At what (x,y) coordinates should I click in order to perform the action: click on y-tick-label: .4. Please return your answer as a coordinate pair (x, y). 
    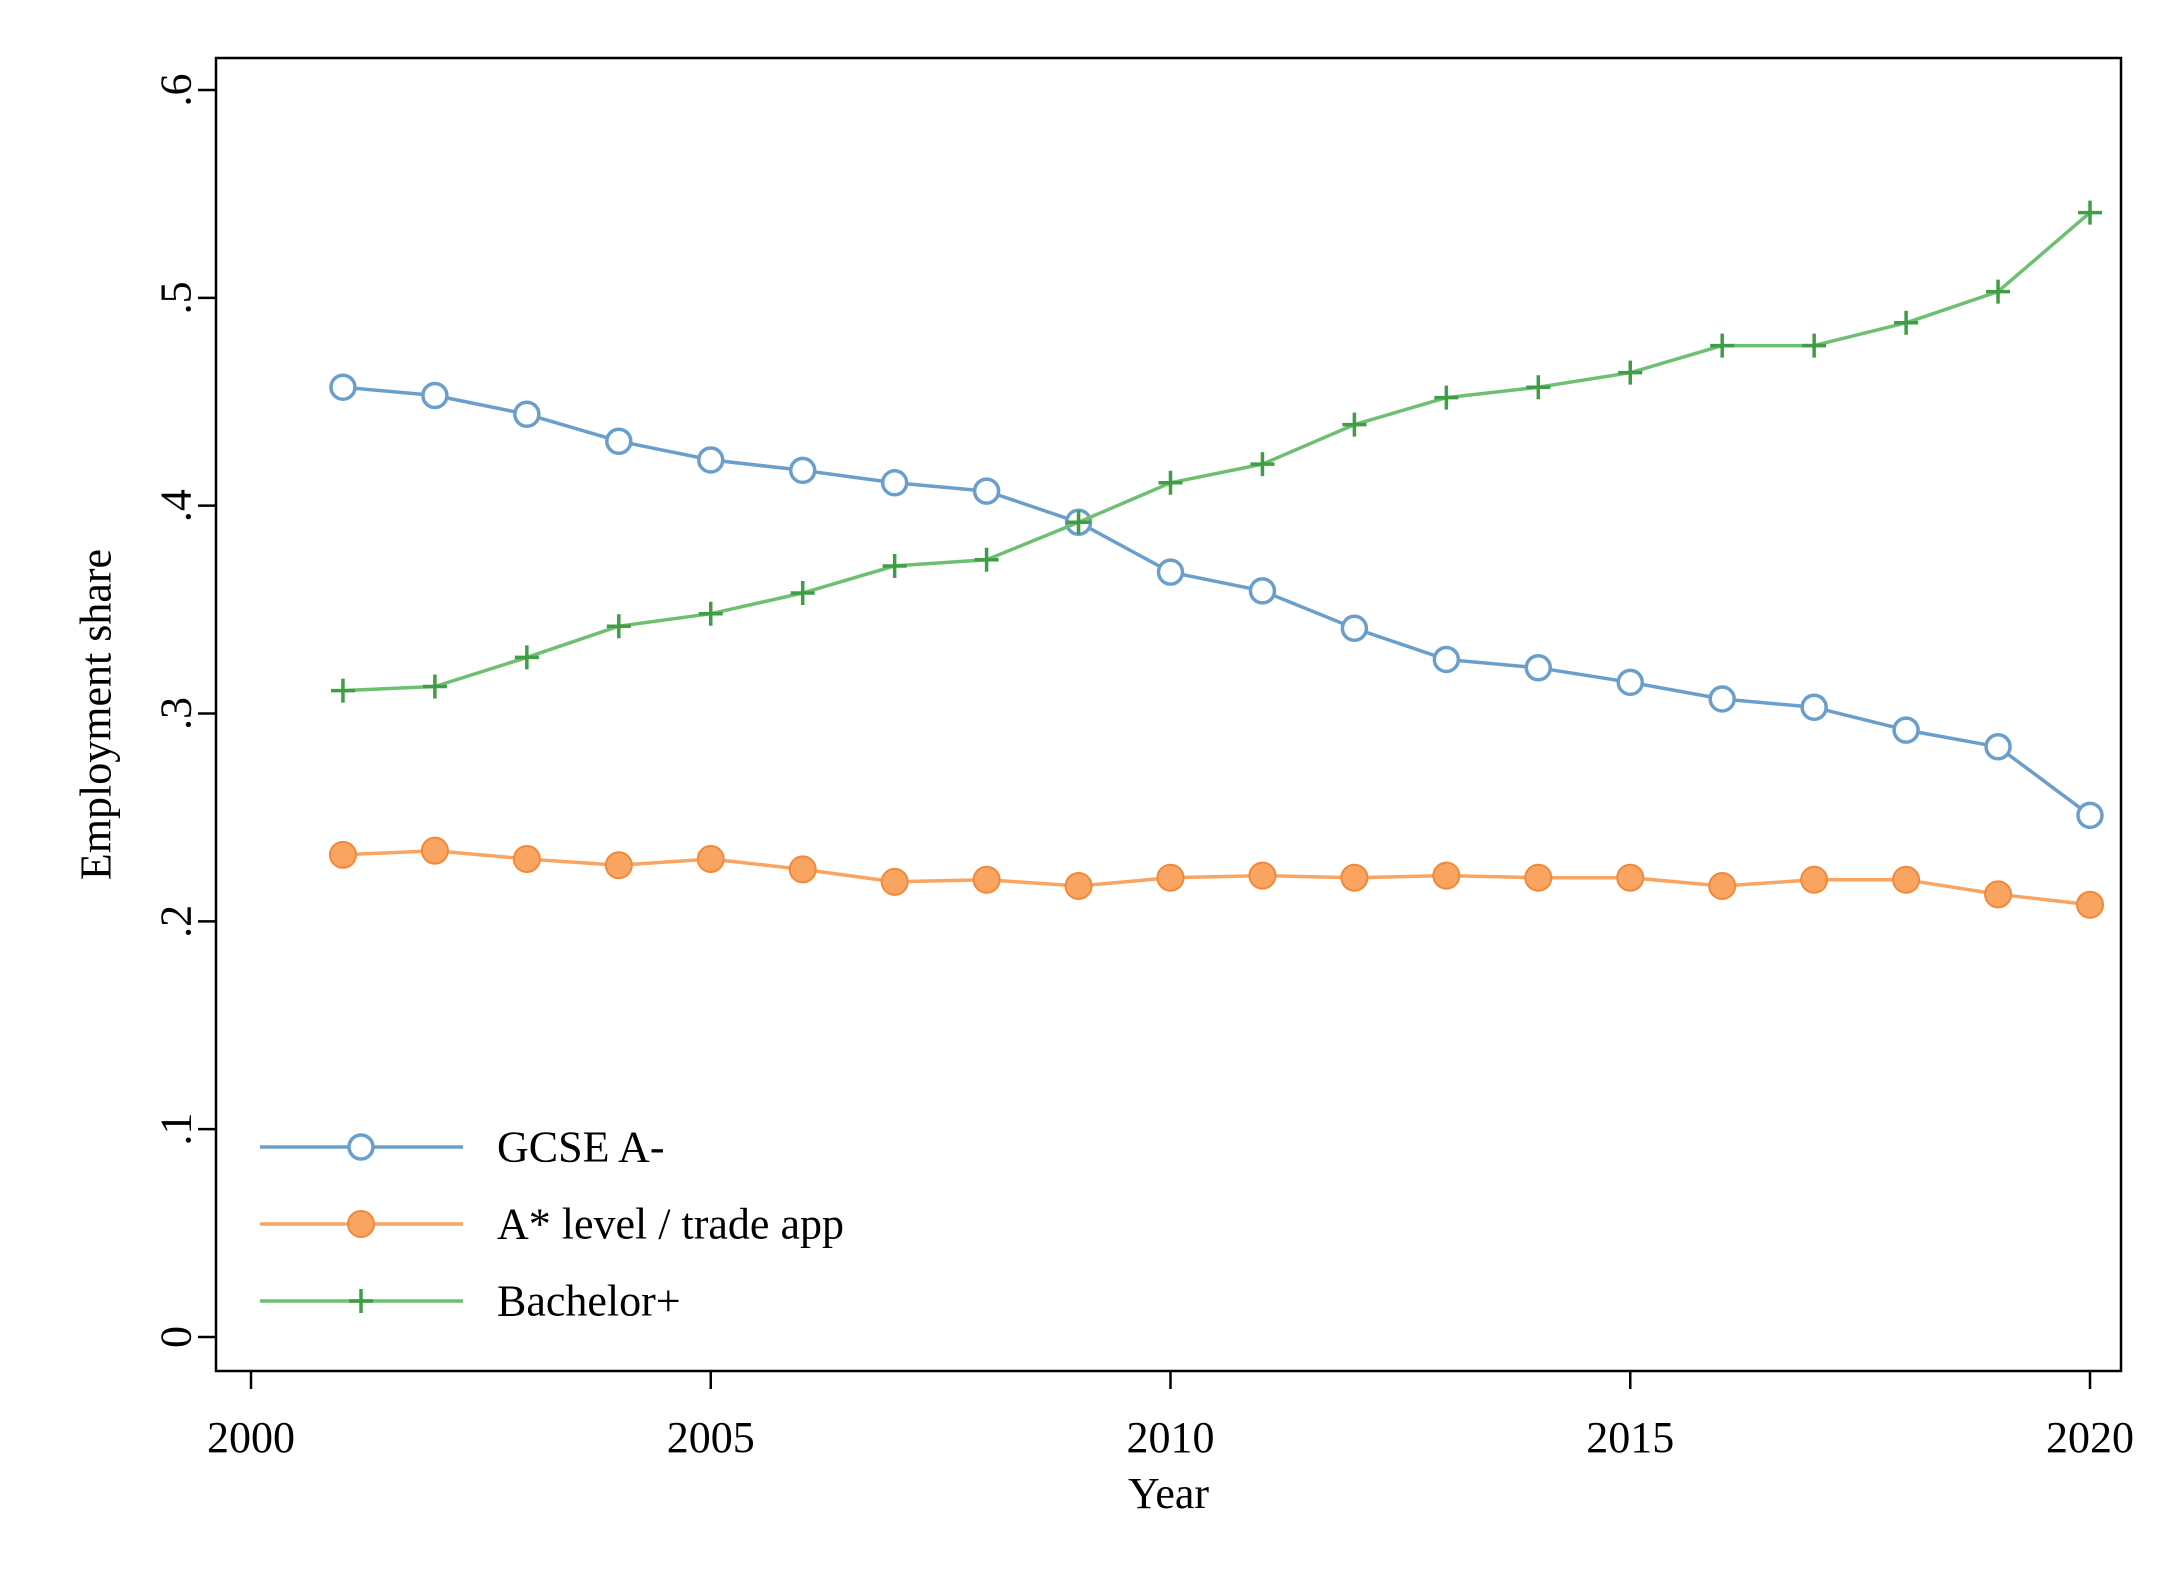
    Looking at the image, I should click on (176, 505).